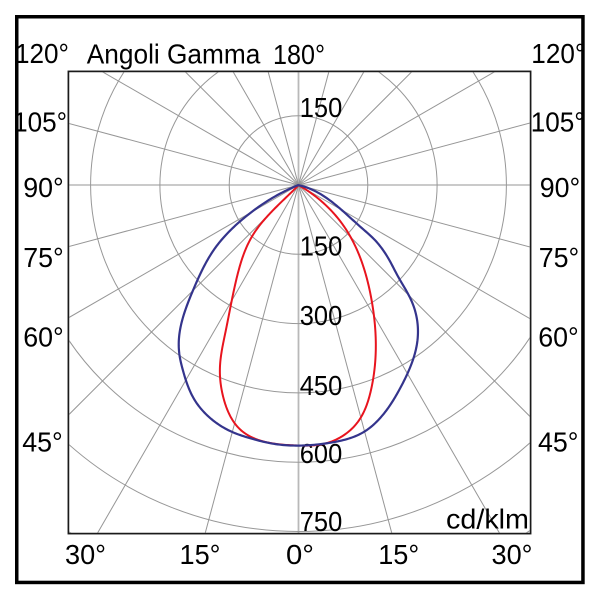  I want to click on svg-text: 300, so click(321, 315).